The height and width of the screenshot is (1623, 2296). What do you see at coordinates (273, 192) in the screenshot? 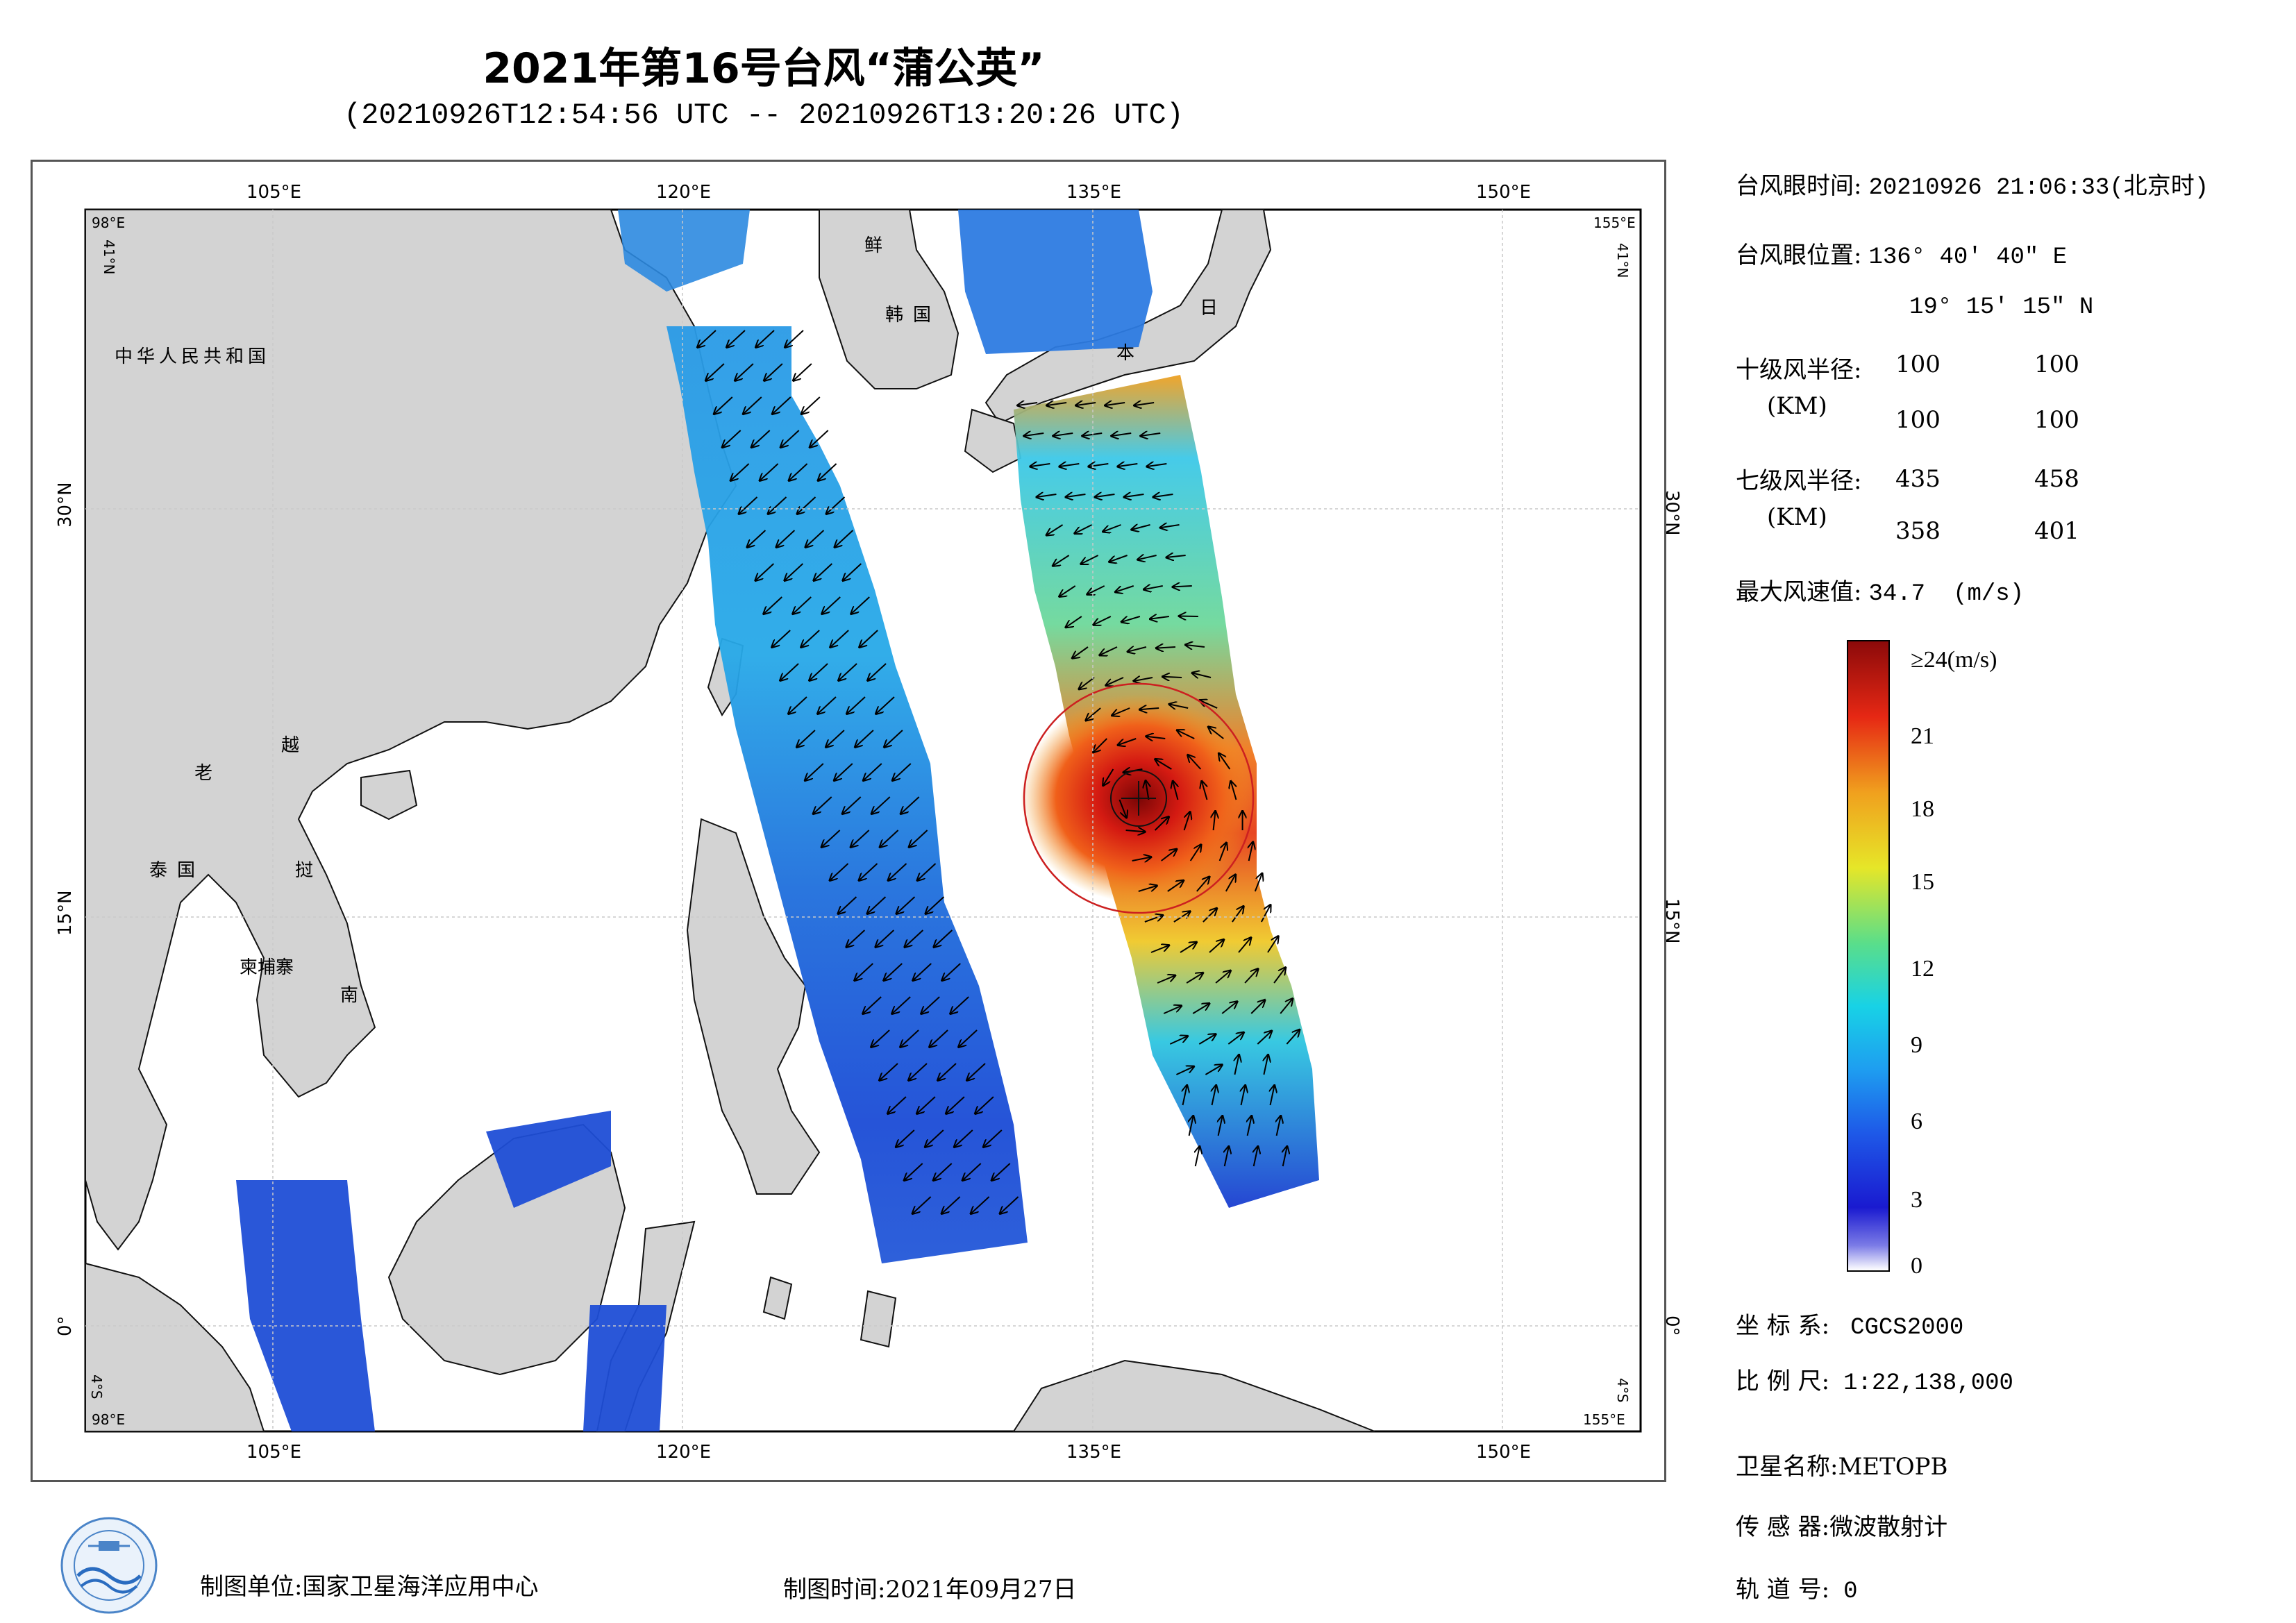
I see `lon-tick-top-105: 105°E` at bounding box center [273, 192].